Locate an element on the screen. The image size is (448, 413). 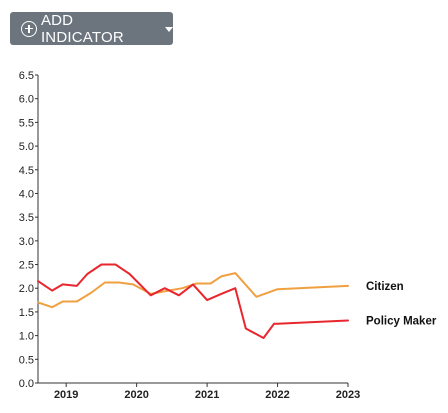
y-tick-label: 4.0 is located at coordinates (26, 194).